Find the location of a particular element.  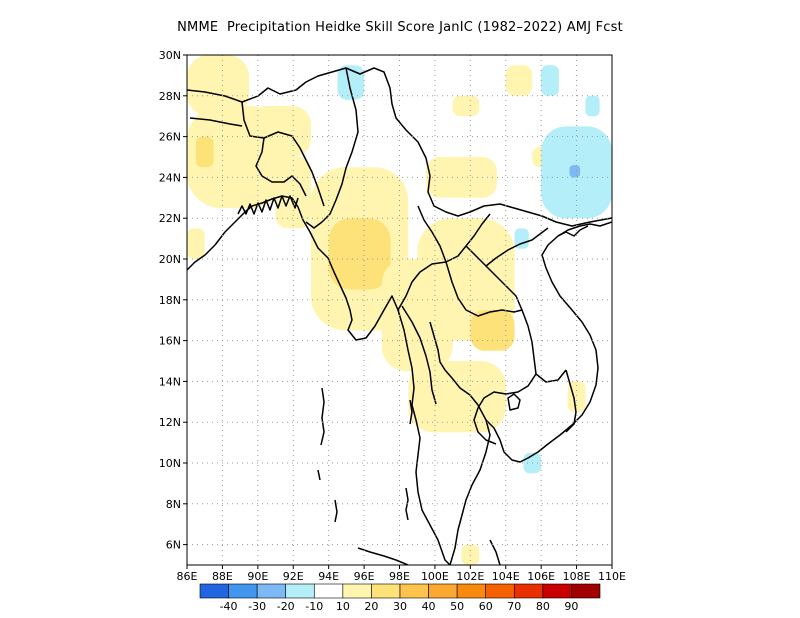

lat-tick-label: 12N is located at coordinates (170, 422).